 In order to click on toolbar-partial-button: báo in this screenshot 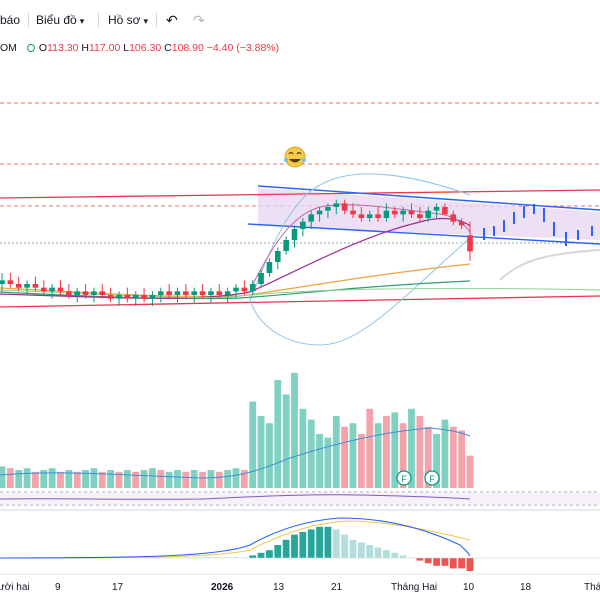, I will do `click(10, 20)`.